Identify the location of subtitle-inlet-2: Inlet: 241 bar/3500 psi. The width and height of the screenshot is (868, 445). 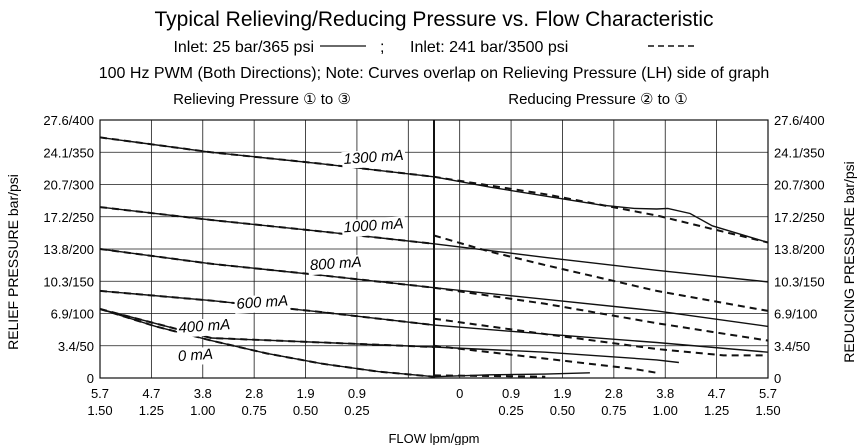
(489, 47).